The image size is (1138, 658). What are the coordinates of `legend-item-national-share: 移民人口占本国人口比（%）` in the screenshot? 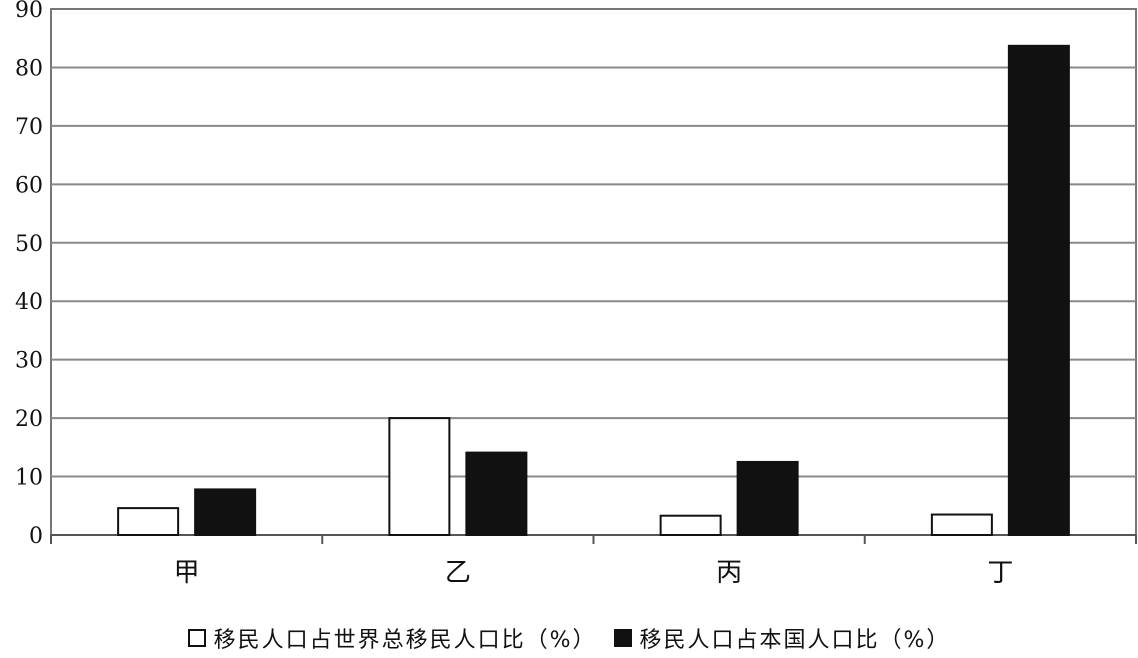 It's located at (782, 638).